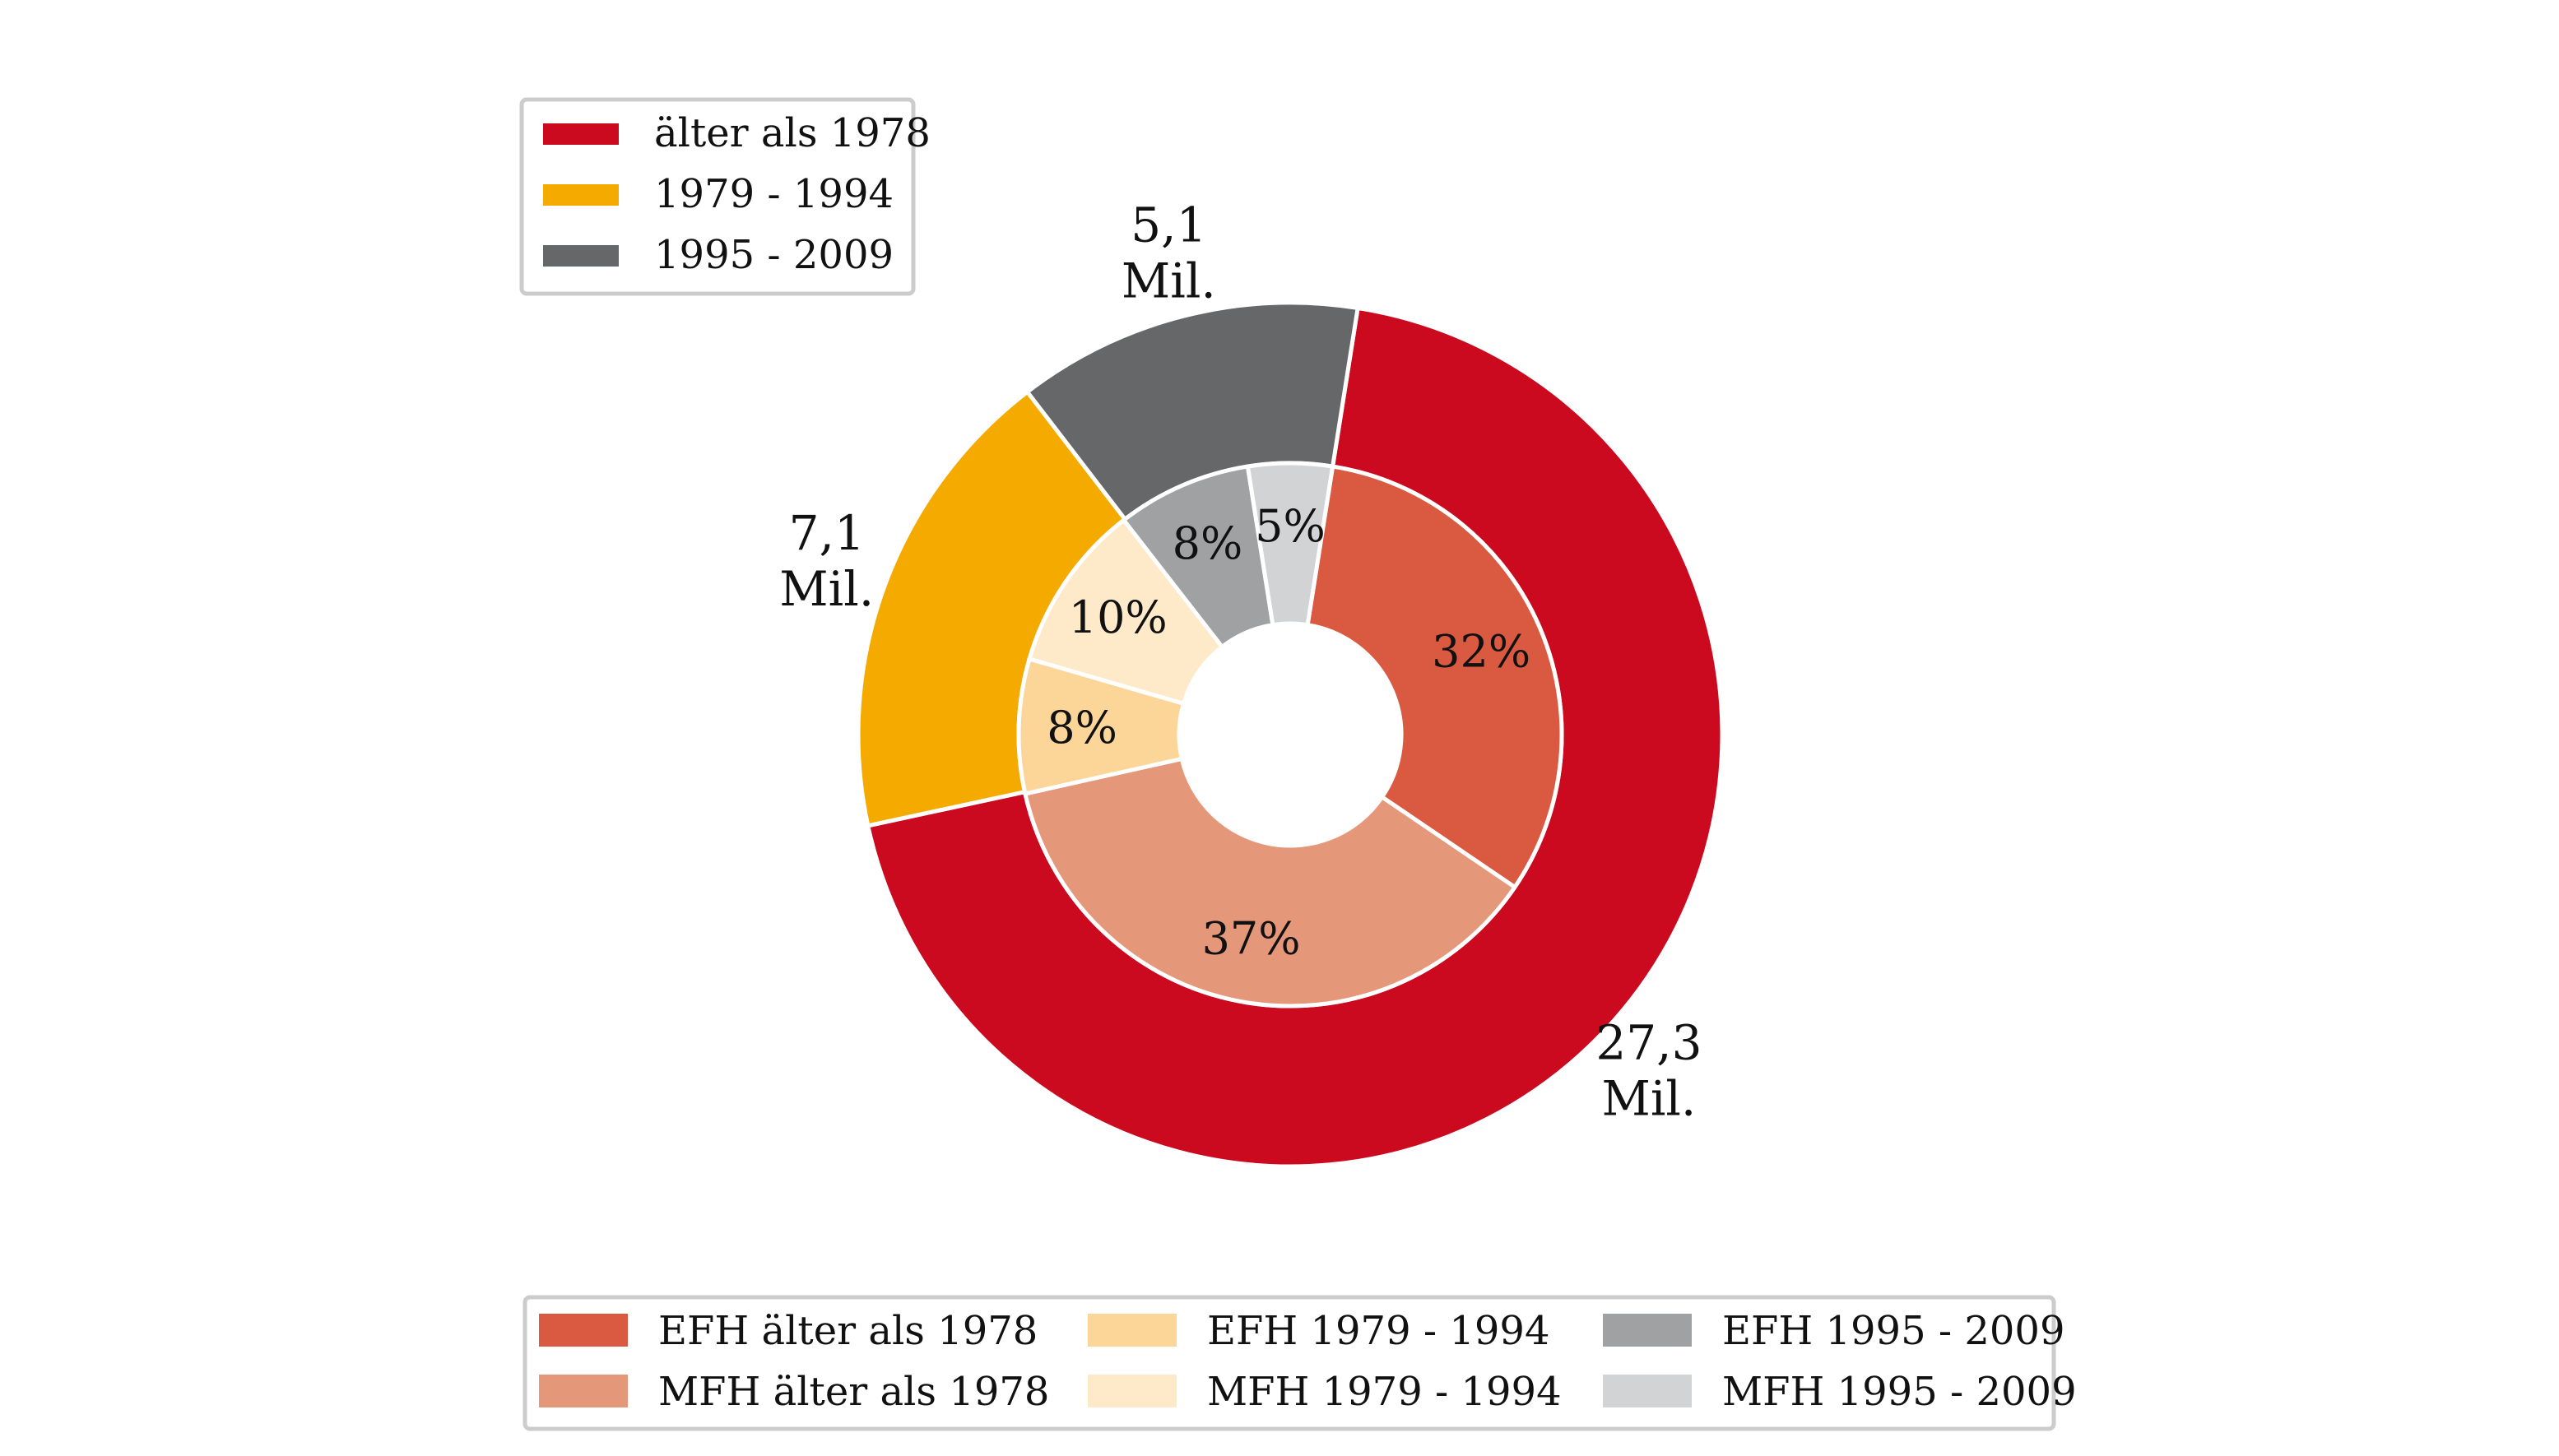 This screenshot has width=2559, height=1456. What do you see at coordinates (1251, 939) in the screenshot?
I see `inner-percent-label-1: 37%` at bounding box center [1251, 939].